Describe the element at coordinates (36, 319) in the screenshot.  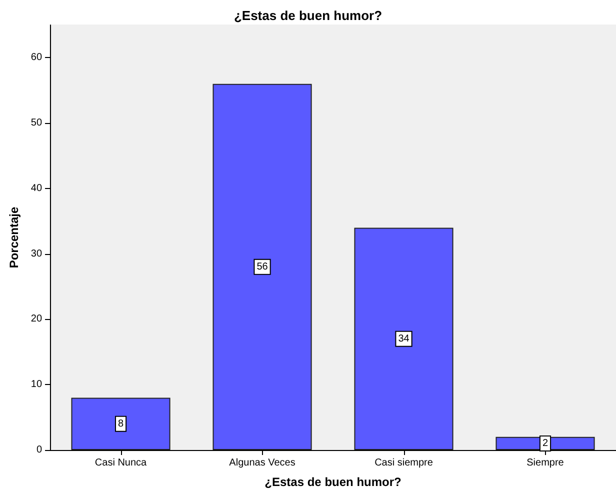
I see `y-tick-label: 20` at that location.